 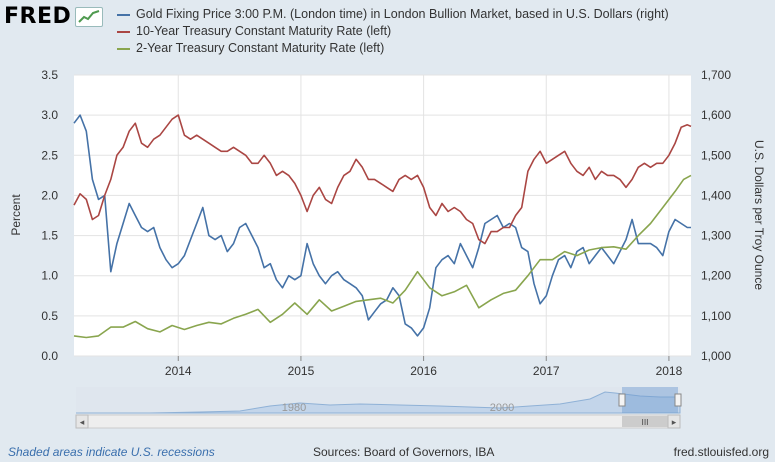 What do you see at coordinates (716, 276) in the screenshot?
I see `right-tick-label: 1,200` at bounding box center [716, 276].